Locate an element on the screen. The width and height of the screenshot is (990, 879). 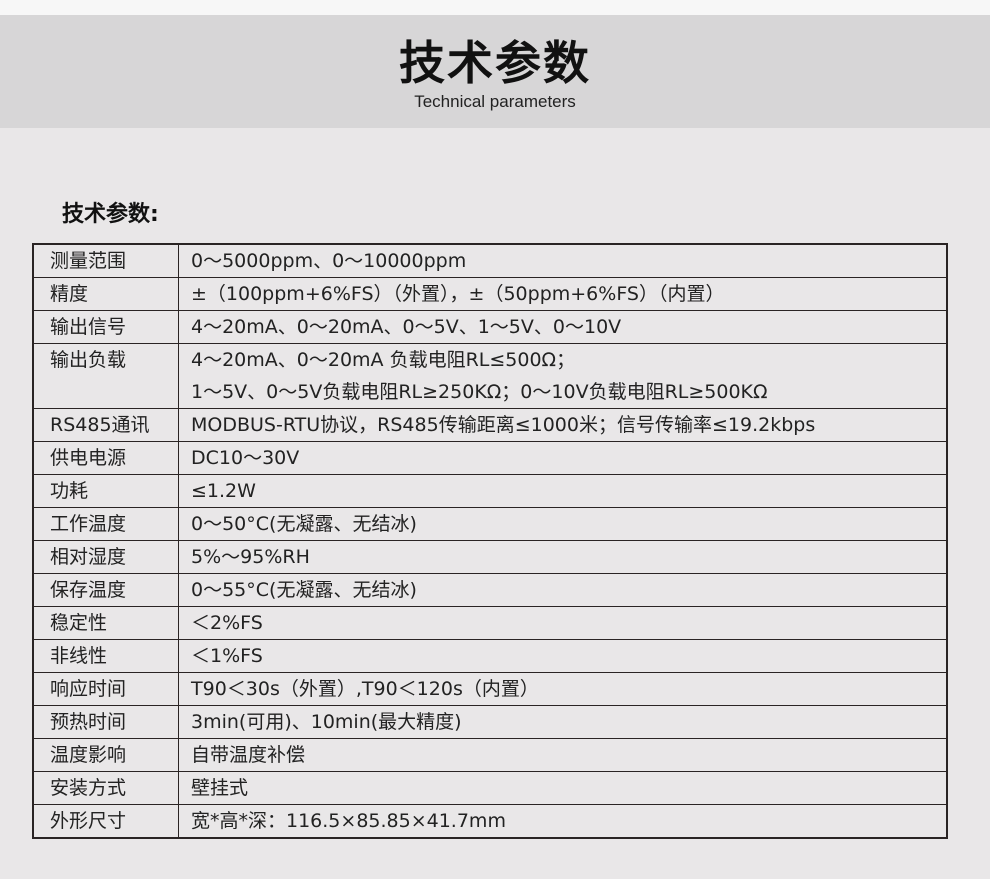
spec-value-line: ≤1.2W is located at coordinates (223, 491).